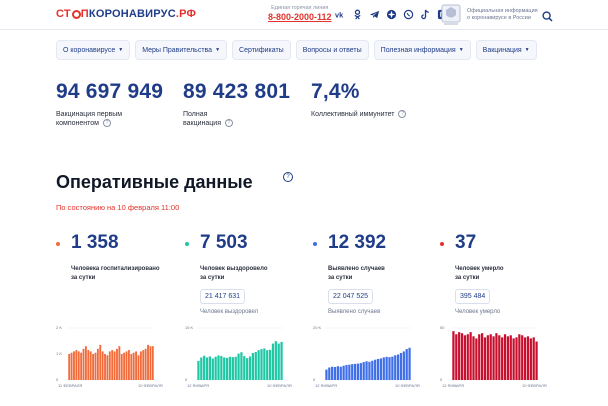 The height and width of the screenshot is (406, 608). What do you see at coordinates (425, 14) in the screenshot?
I see `tiktok-icon` at bounding box center [425, 14].